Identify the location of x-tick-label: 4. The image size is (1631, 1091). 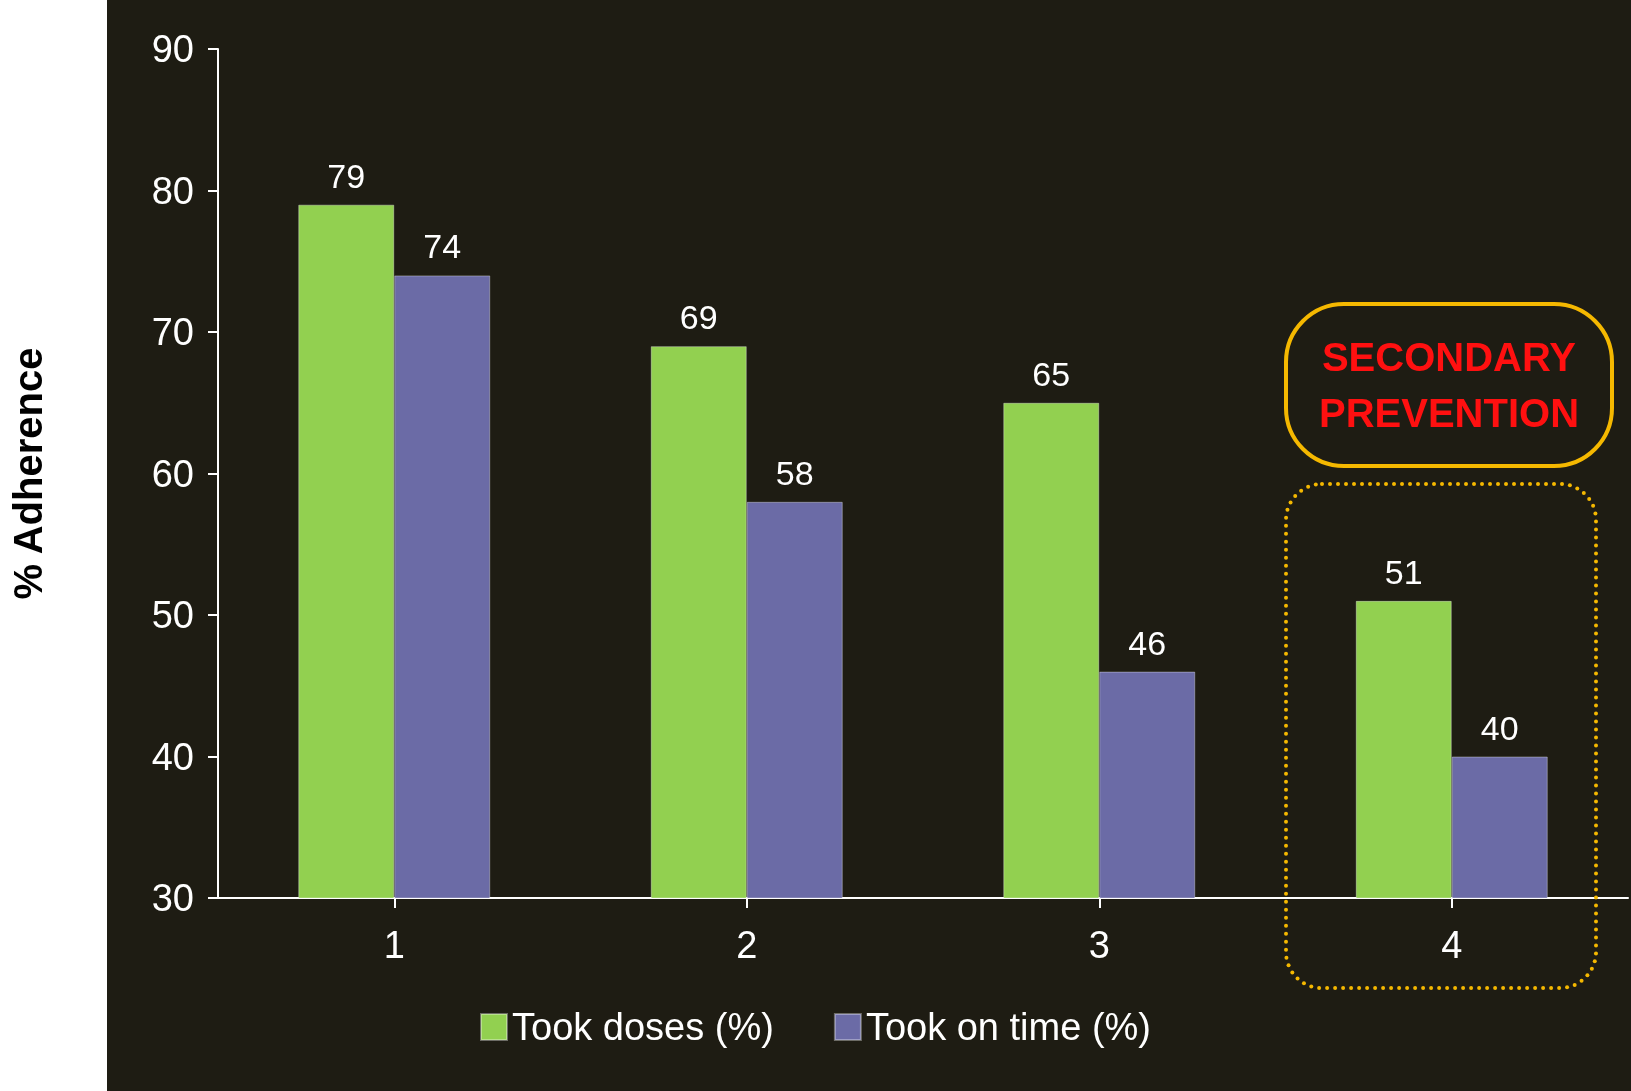
(1452, 945).